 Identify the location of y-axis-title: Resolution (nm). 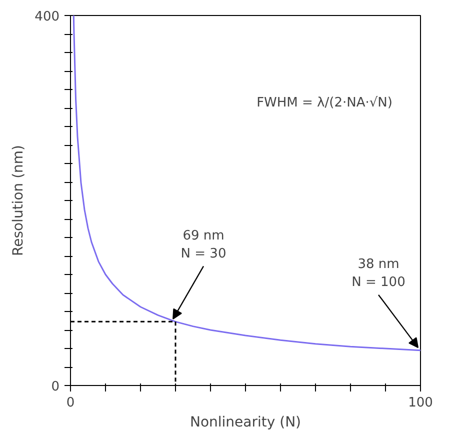
(18, 200).